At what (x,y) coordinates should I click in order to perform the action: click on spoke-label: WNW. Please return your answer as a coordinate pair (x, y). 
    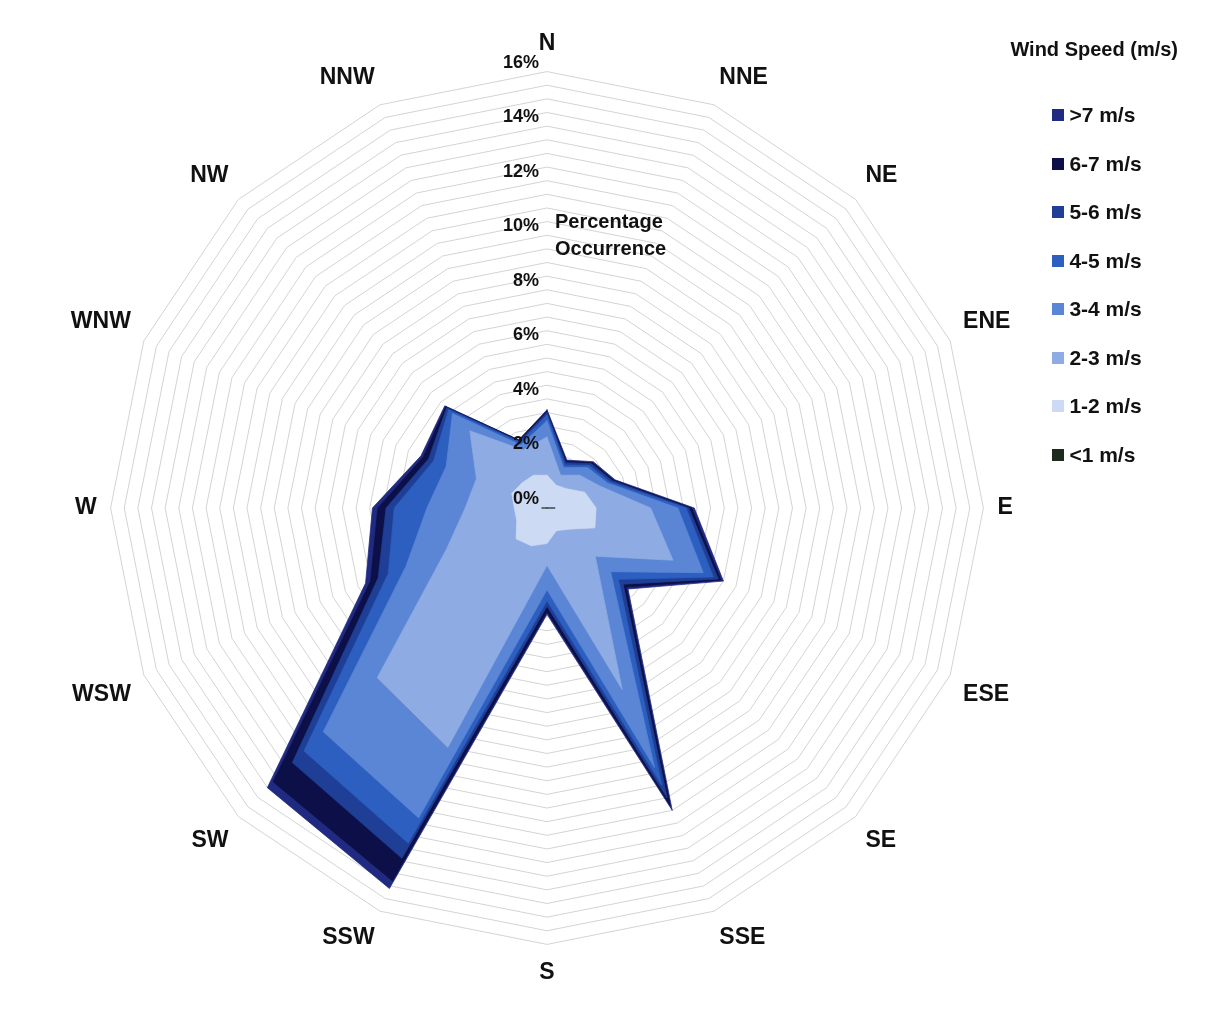
    Looking at the image, I should click on (101, 320).